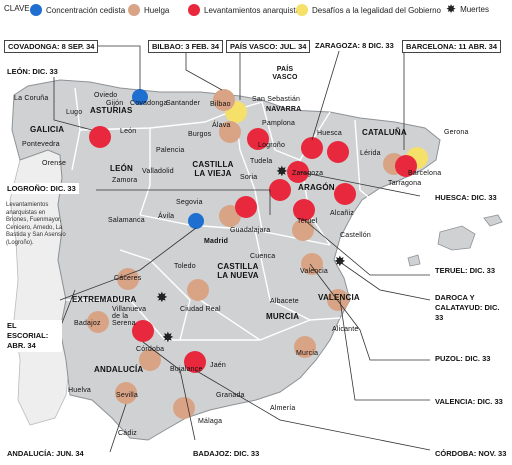  Describe the element at coordinates (157, 10) in the screenshot. I see `legend-label: Huelga` at that location.